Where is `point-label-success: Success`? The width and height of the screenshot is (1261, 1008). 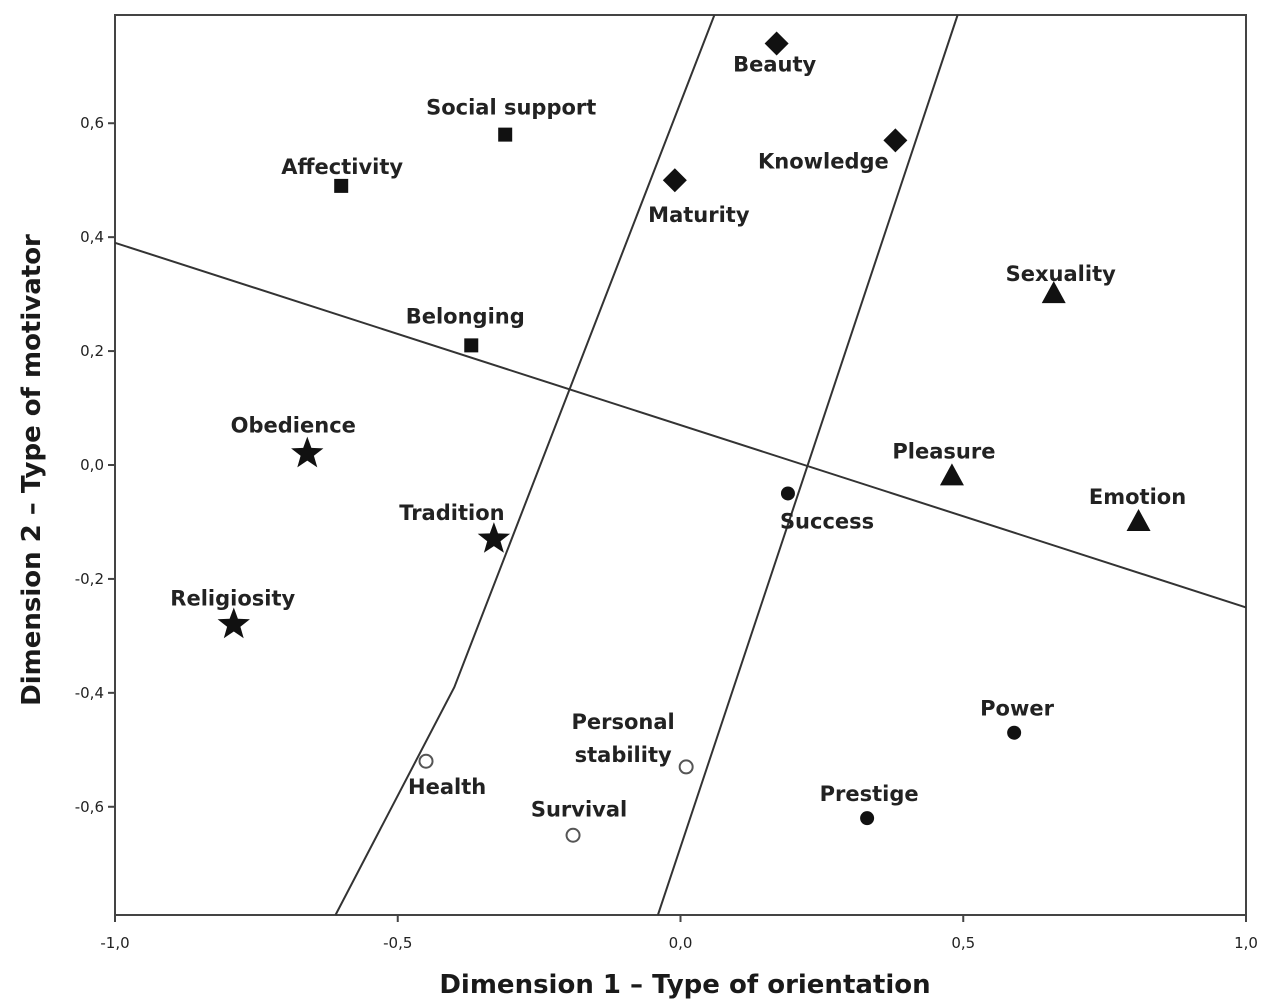 point-label-success: Success is located at coordinates (827, 521).